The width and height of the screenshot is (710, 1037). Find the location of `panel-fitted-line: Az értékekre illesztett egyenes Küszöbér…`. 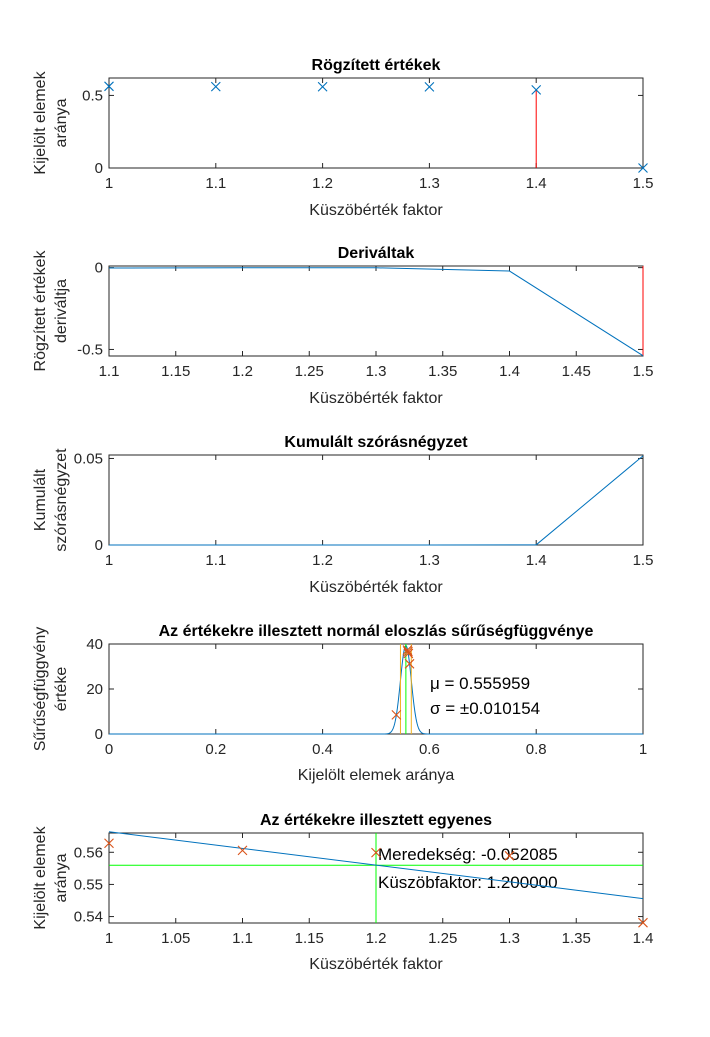

panel-fitted-line: Az értékekre illesztett egyenes Küszöbér… is located at coordinates (342, 892).